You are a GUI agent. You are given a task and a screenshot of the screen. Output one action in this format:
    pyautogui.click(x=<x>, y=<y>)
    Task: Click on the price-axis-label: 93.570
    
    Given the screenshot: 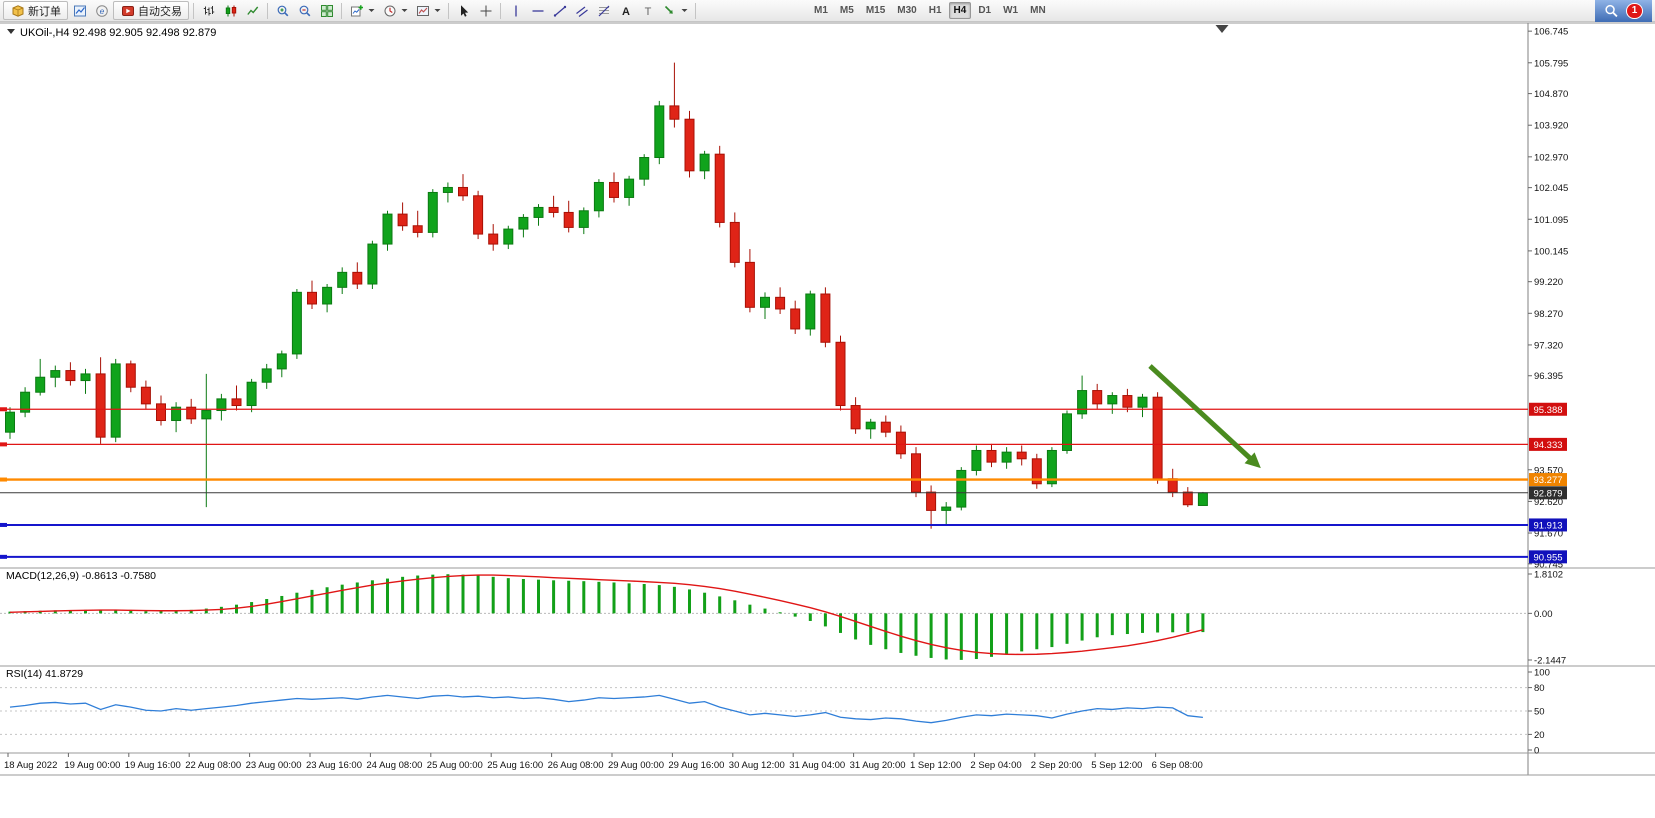 What is the action you would take?
    pyautogui.click(x=1548, y=470)
    